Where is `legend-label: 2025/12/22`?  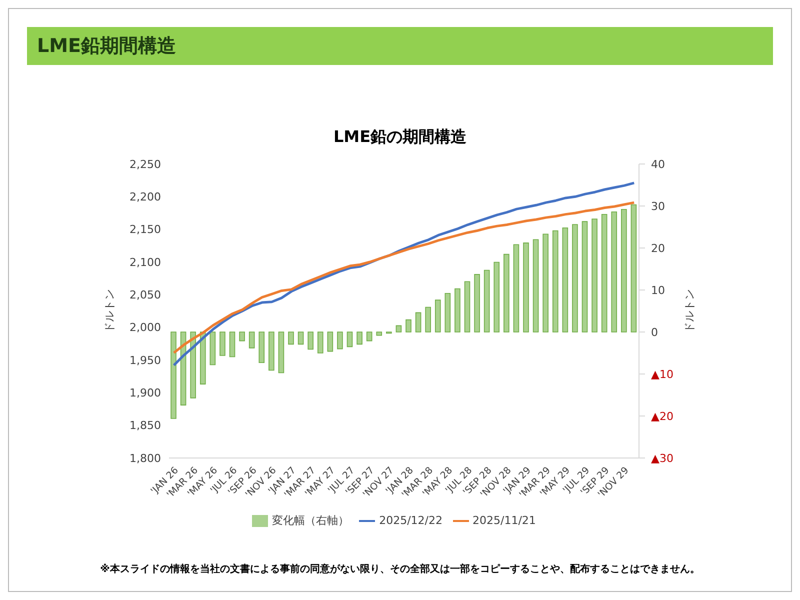 legend-label: 2025/12/22 is located at coordinates (410, 521).